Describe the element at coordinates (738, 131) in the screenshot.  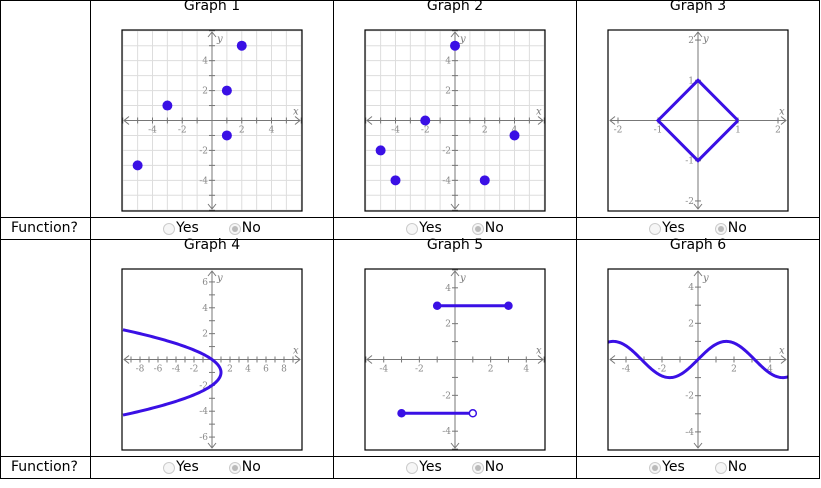
I see `x-tick-label: 1` at that location.